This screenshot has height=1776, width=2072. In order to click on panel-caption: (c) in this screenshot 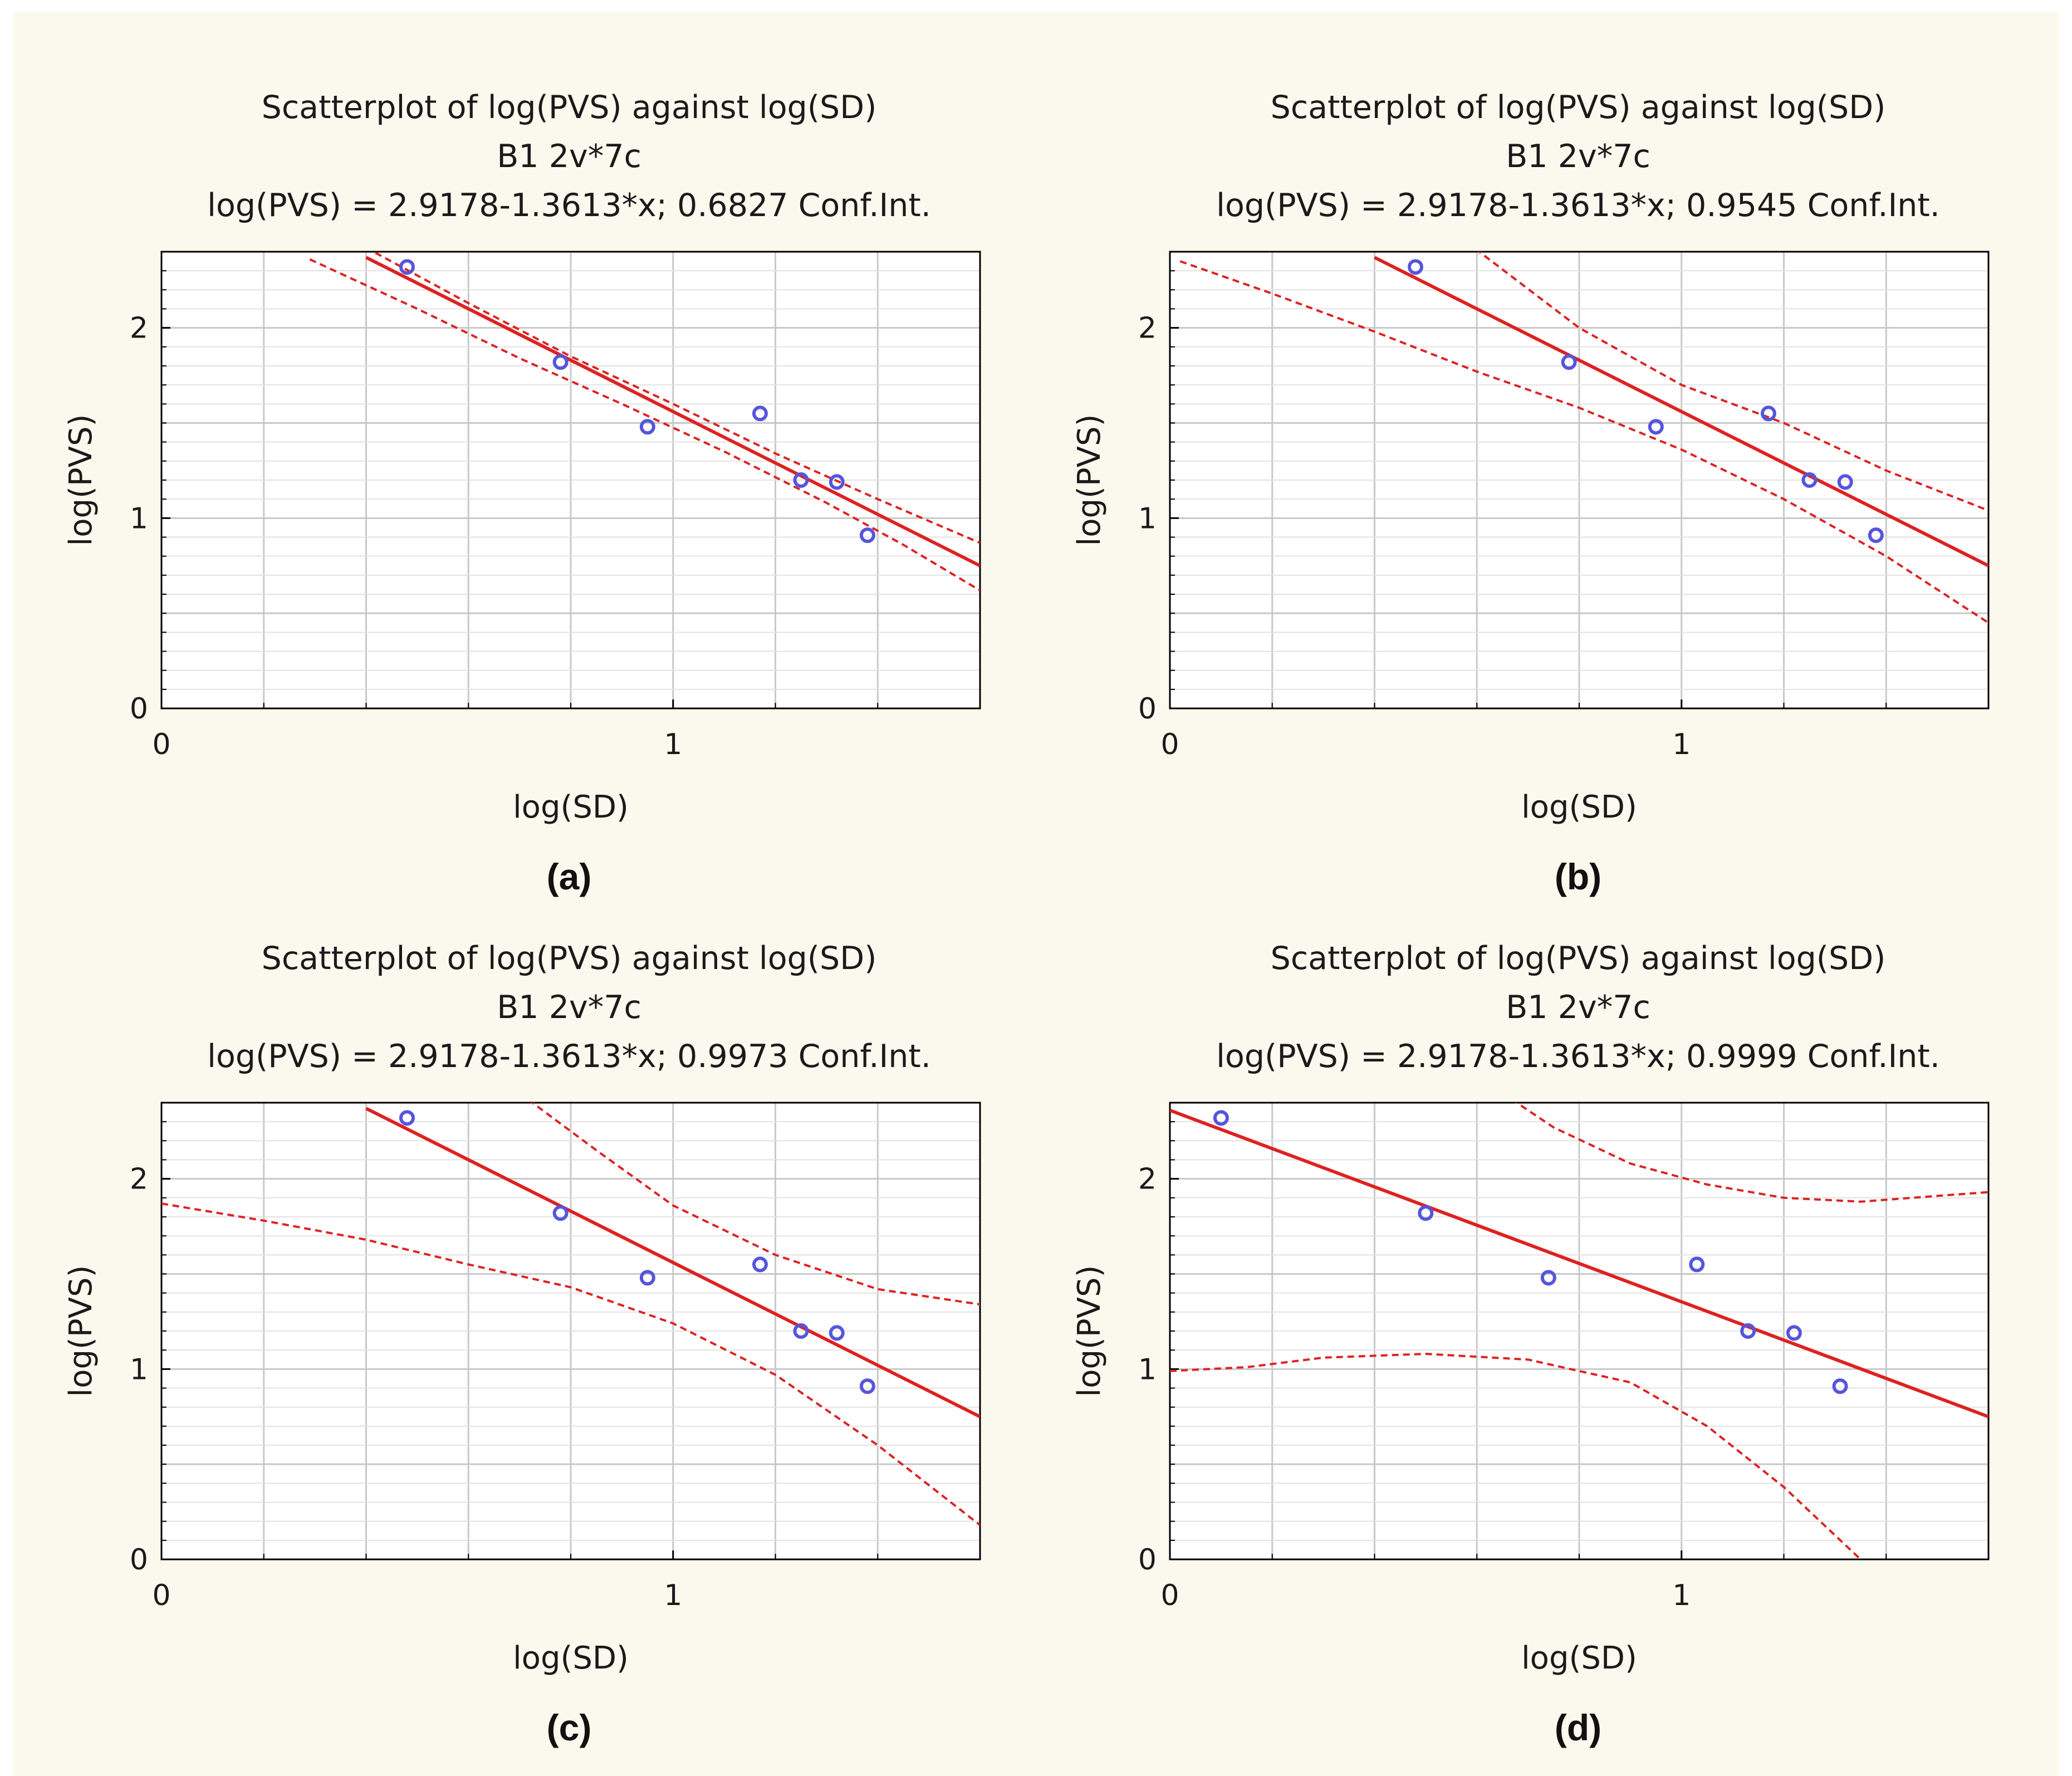, I will do `click(569, 1727)`.